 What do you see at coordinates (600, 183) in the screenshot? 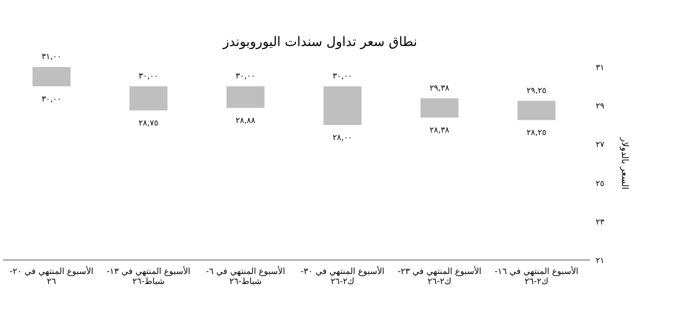
I see `y-tick-label: ٢٥` at bounding box center [600, 183].